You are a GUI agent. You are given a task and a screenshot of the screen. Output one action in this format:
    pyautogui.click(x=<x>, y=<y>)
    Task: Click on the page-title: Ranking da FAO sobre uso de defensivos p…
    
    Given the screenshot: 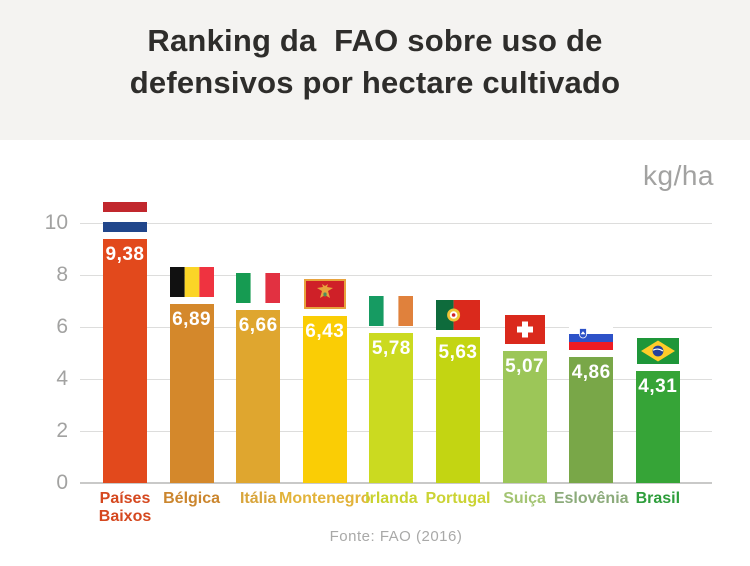 What is the action you would take?
    pyautogui.click(x=375, y=62)
    